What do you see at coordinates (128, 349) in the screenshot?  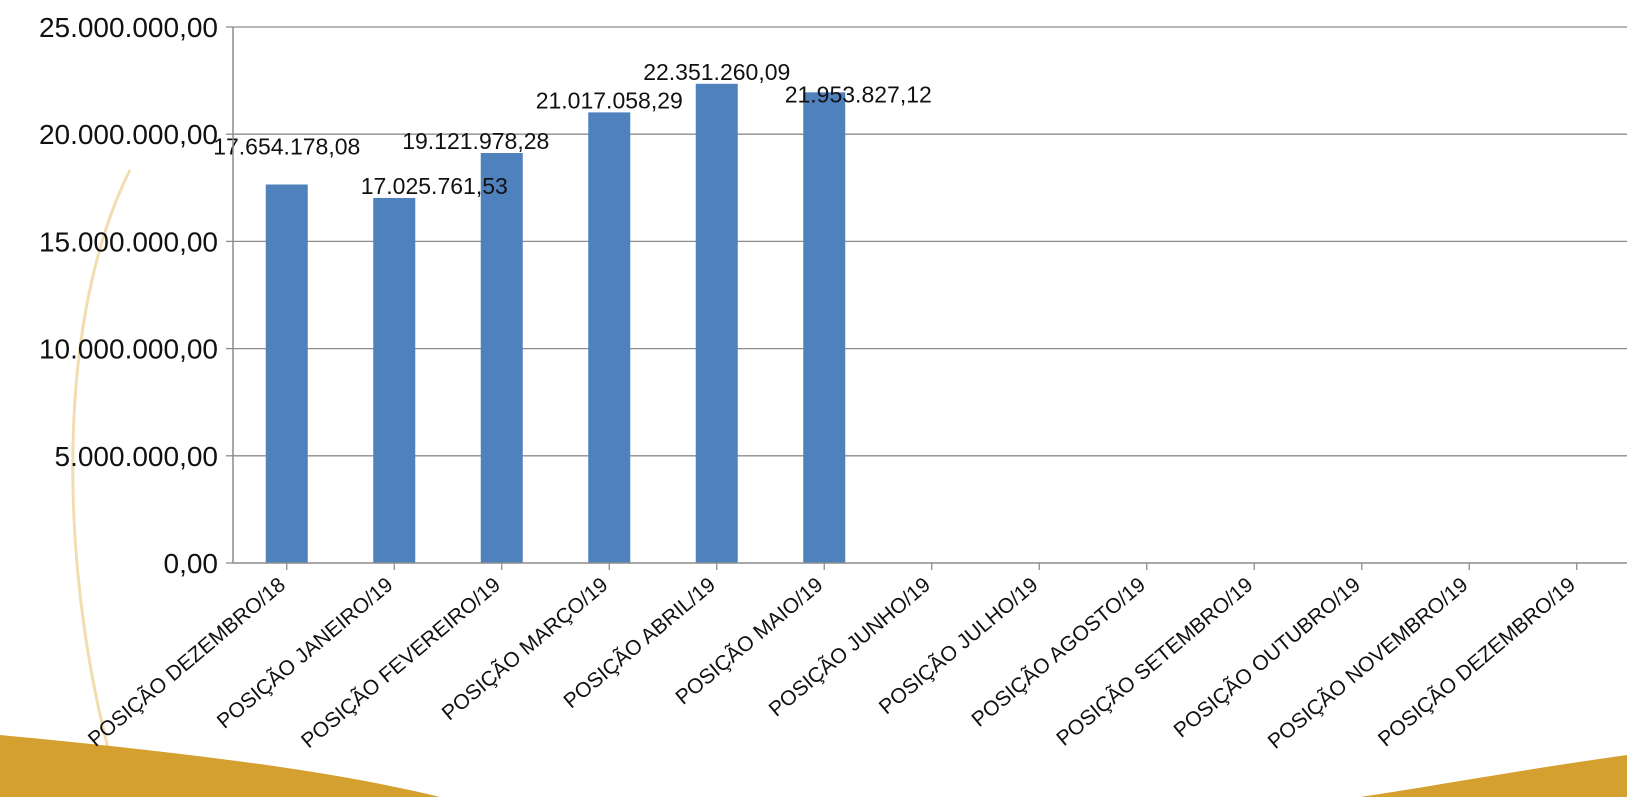 I see `y-tick-label: 10.000.000,00` at bounding box center [128, 349].